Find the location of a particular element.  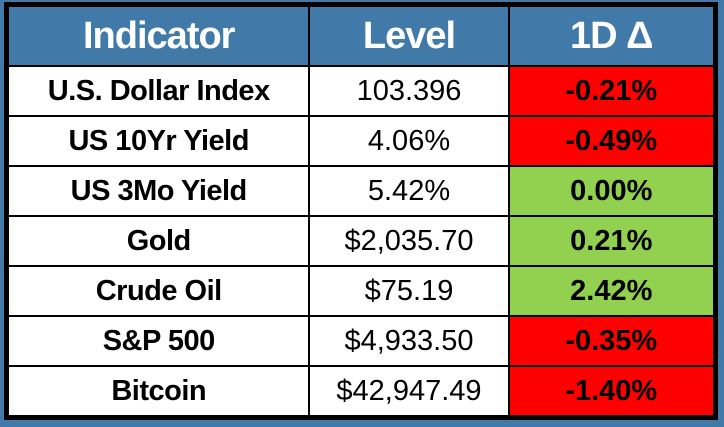

indicator-name: Bitcoin is located at coordinates (158, 391).